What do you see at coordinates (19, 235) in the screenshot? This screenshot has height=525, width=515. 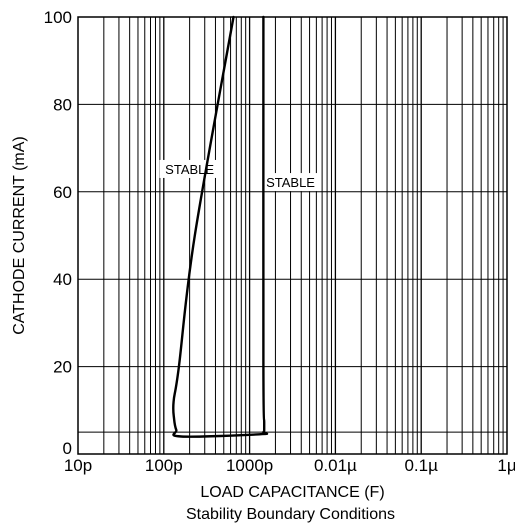 I see `y-axis-label: CATHODE CURRENT (mA)` at bounding box center [19, 235].